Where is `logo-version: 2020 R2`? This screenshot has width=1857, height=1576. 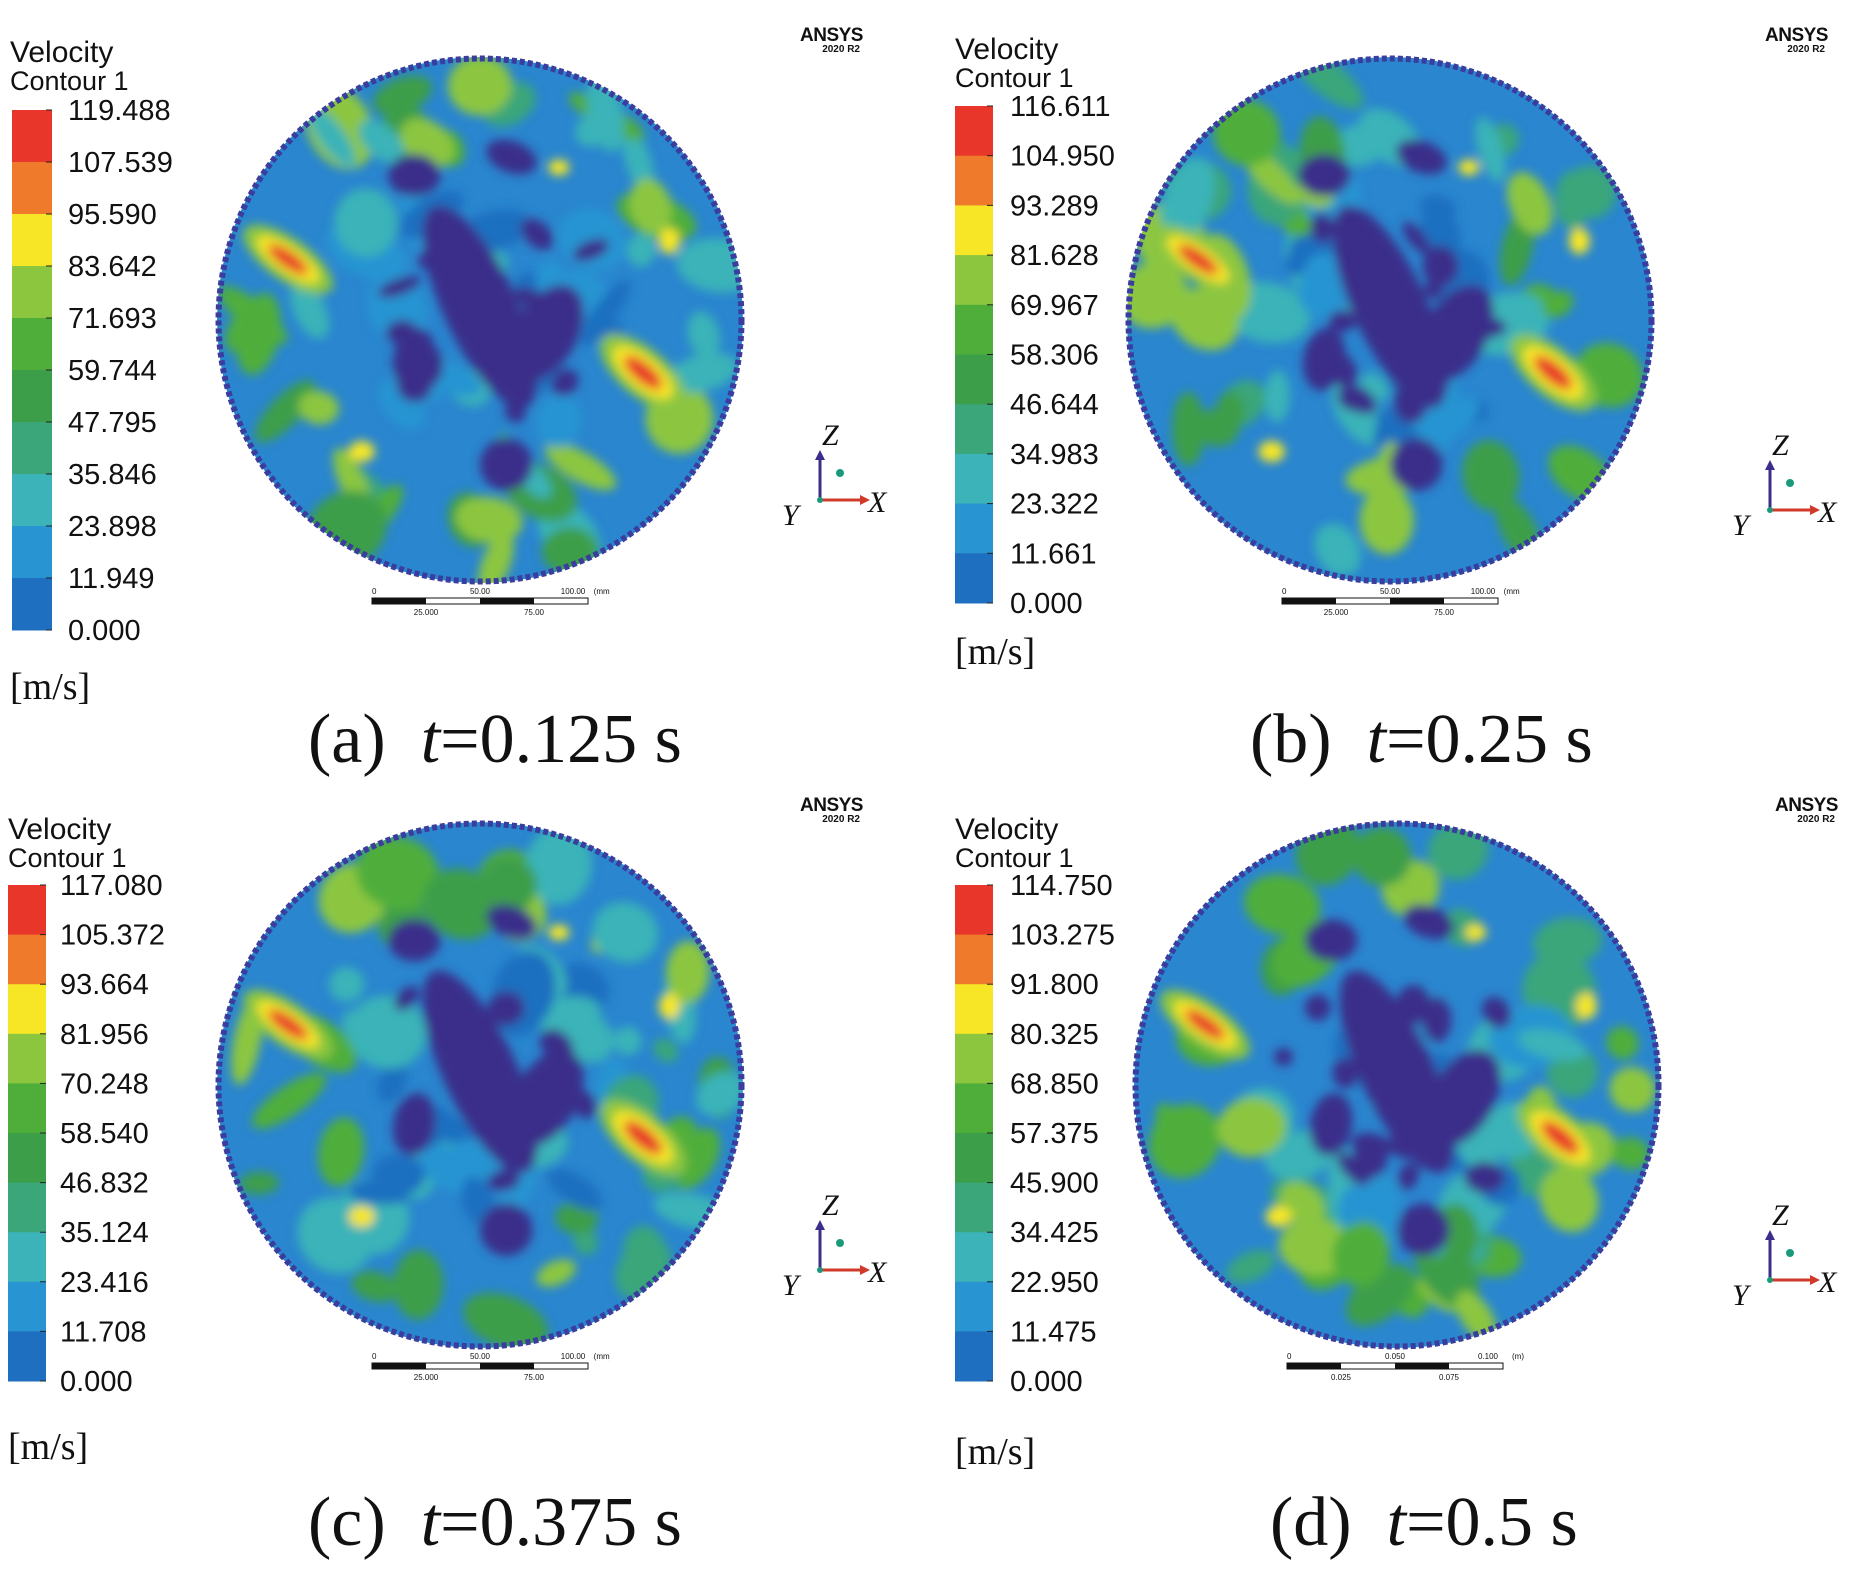
logo-version: 2020 R2 is located at coordinates (841, 49).